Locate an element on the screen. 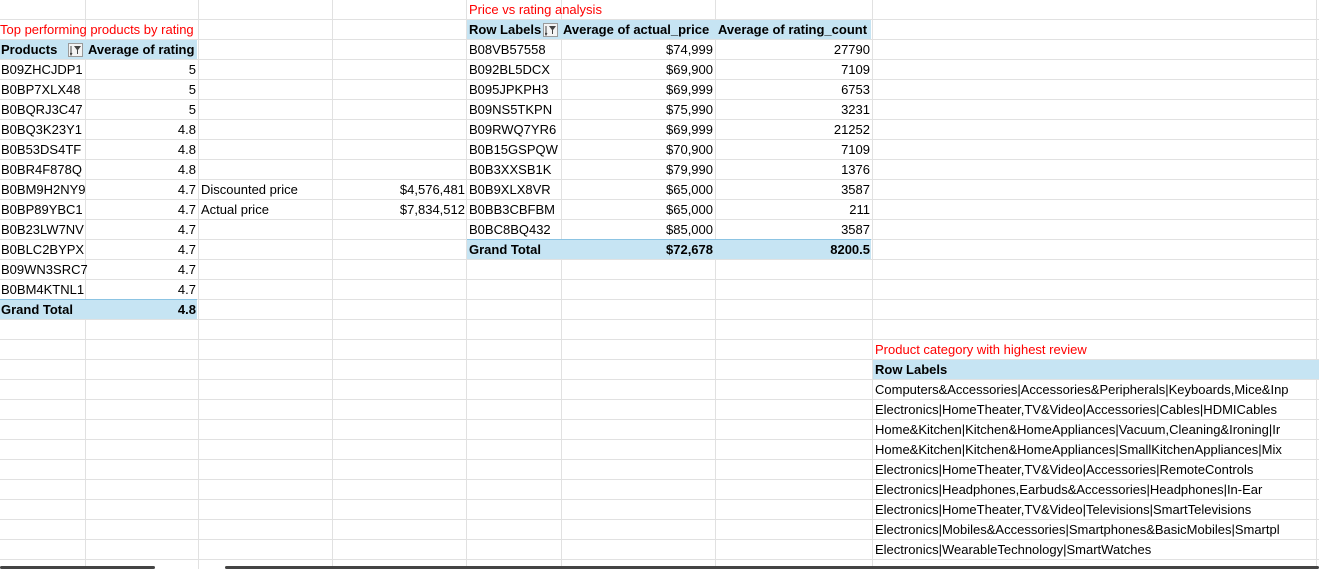 The height and width of the screenshot is (569, 1319). product-id-cell: B0BM4KTNL1 is located at coordinates (43, 289).